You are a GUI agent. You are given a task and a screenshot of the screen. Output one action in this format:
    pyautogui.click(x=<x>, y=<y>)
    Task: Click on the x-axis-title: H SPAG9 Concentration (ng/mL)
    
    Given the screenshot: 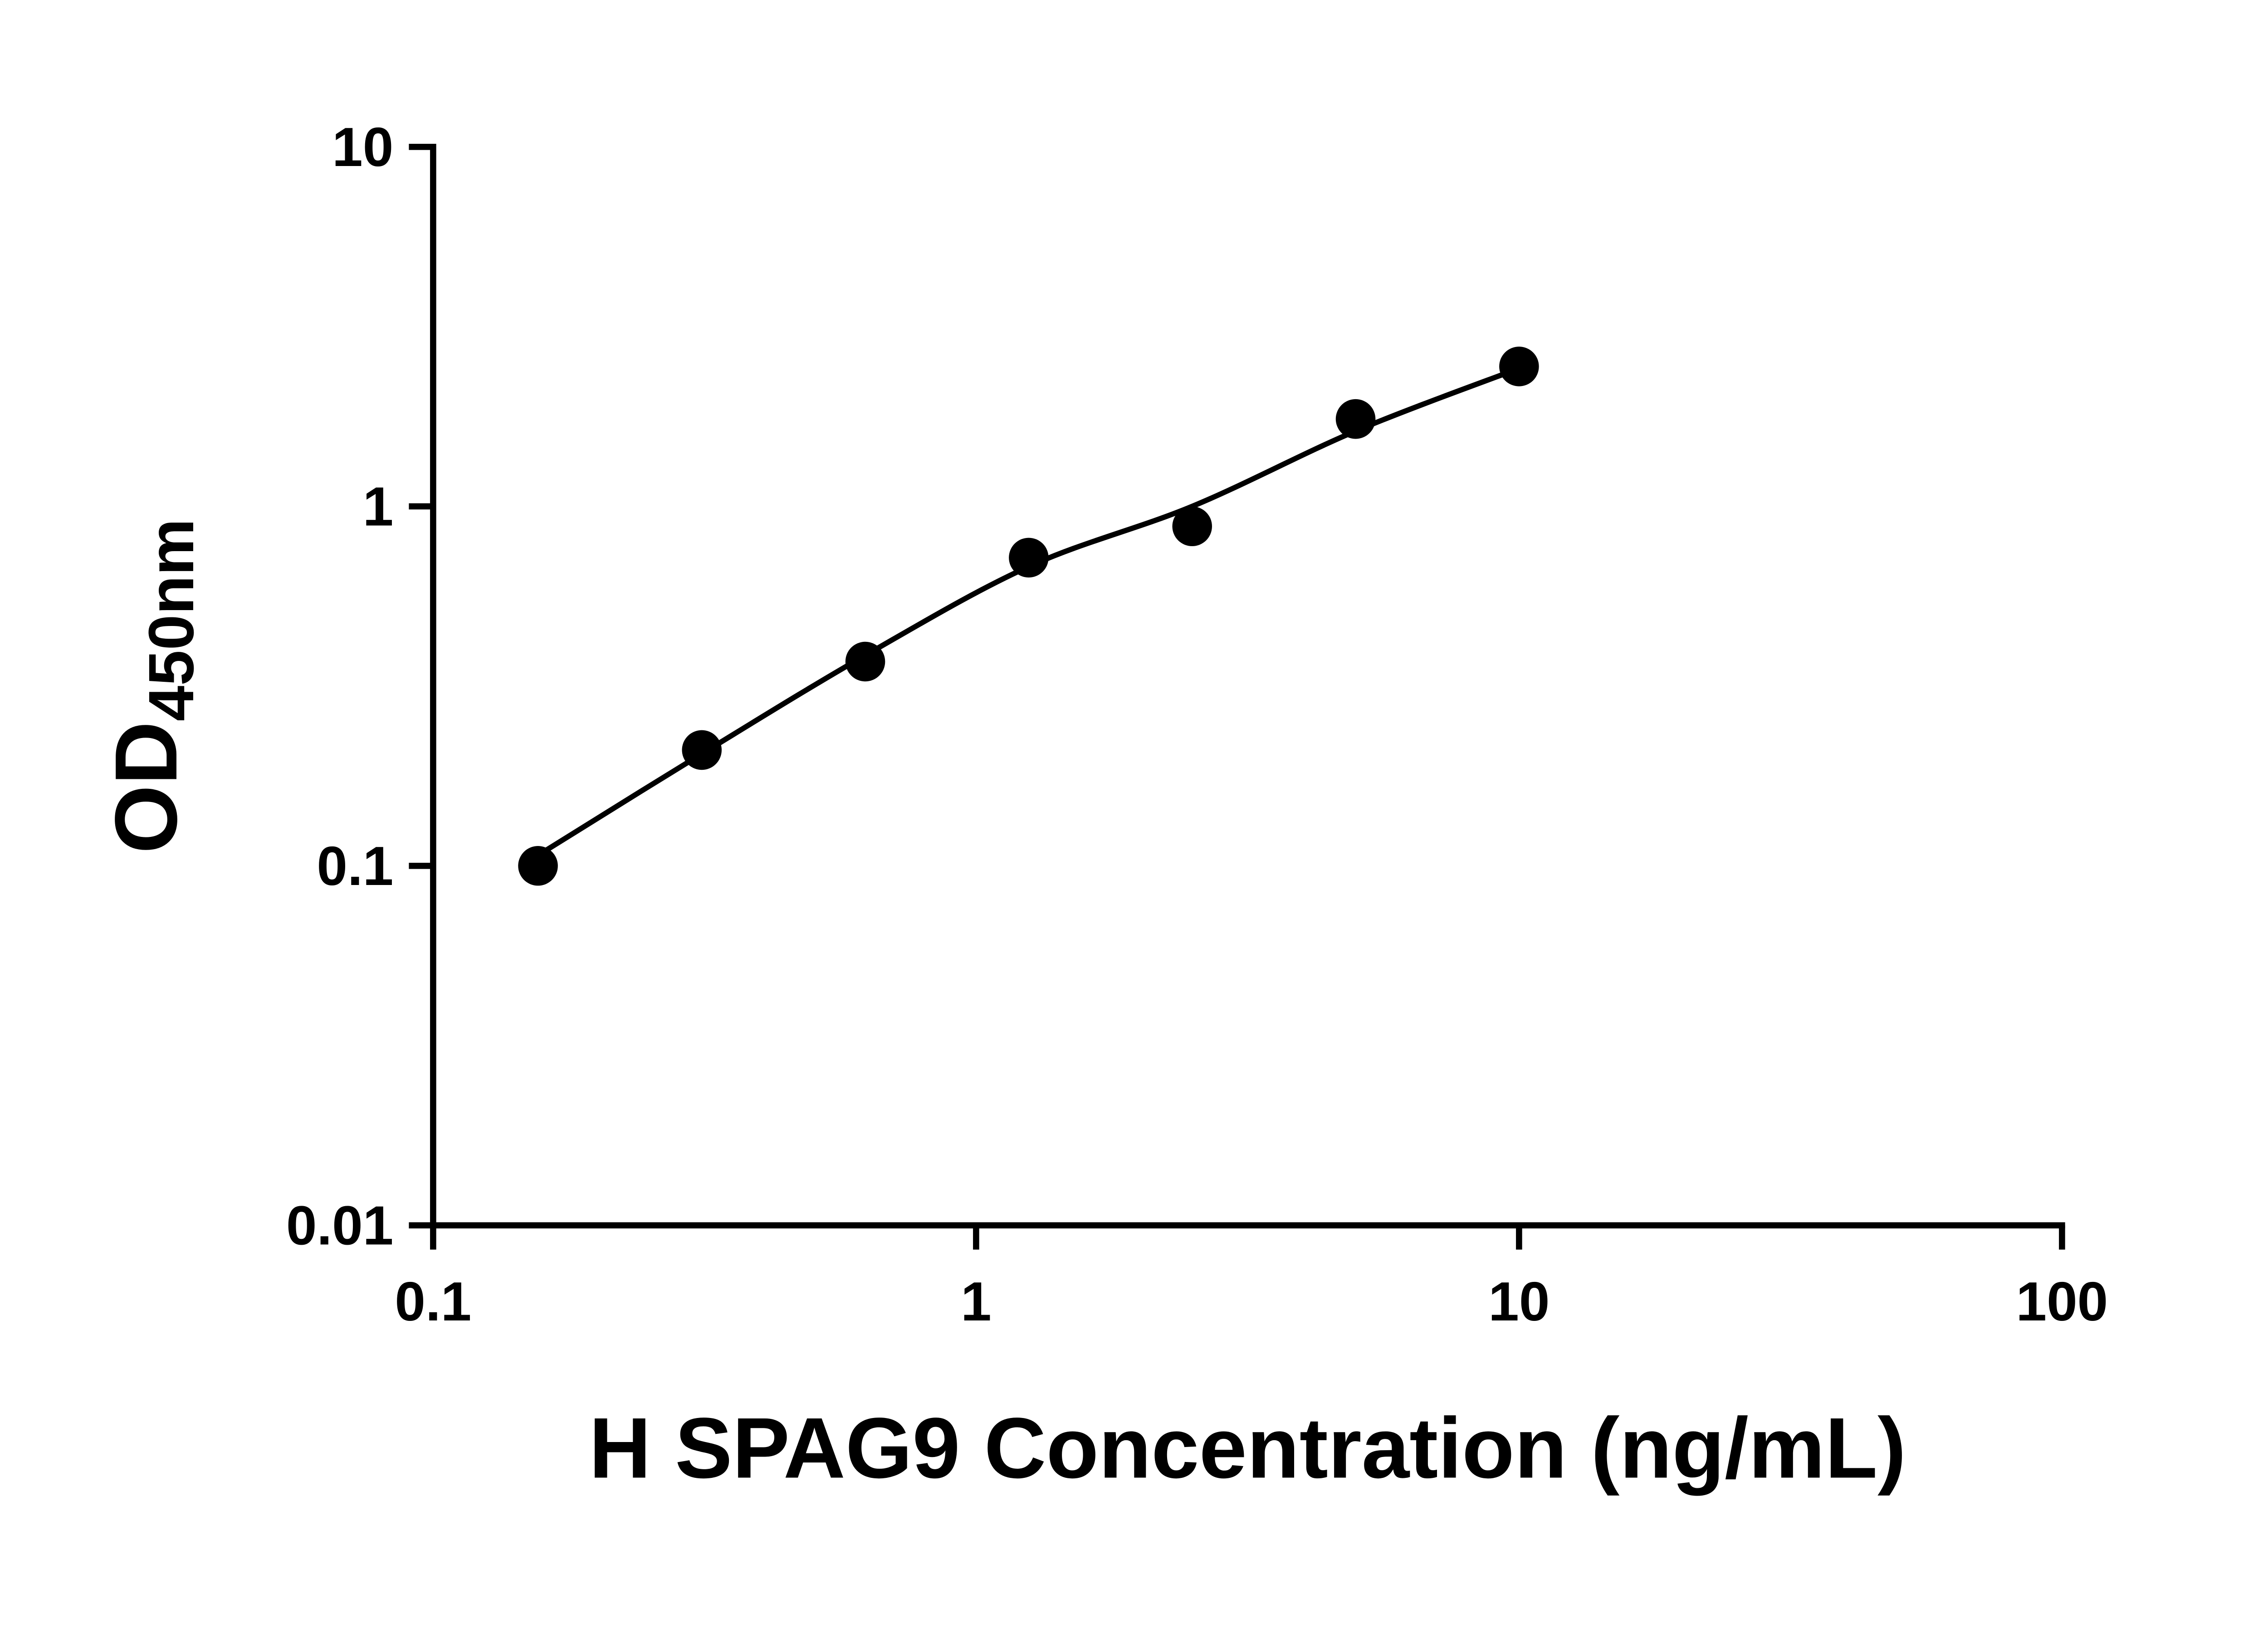 What is the action you would take?
    pyautogui.click(x=1247, y=1448)
    